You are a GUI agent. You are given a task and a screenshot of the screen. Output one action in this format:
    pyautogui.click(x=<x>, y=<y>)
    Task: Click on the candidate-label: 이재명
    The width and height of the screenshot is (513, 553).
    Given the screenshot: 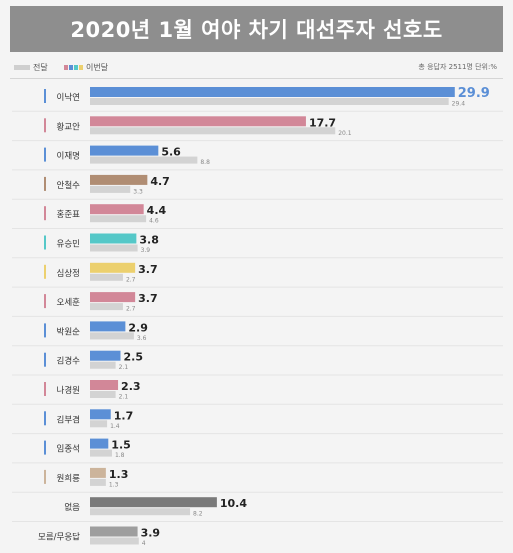 What is the action you would take?
    pyautogui.click(x=68, y=156)
    